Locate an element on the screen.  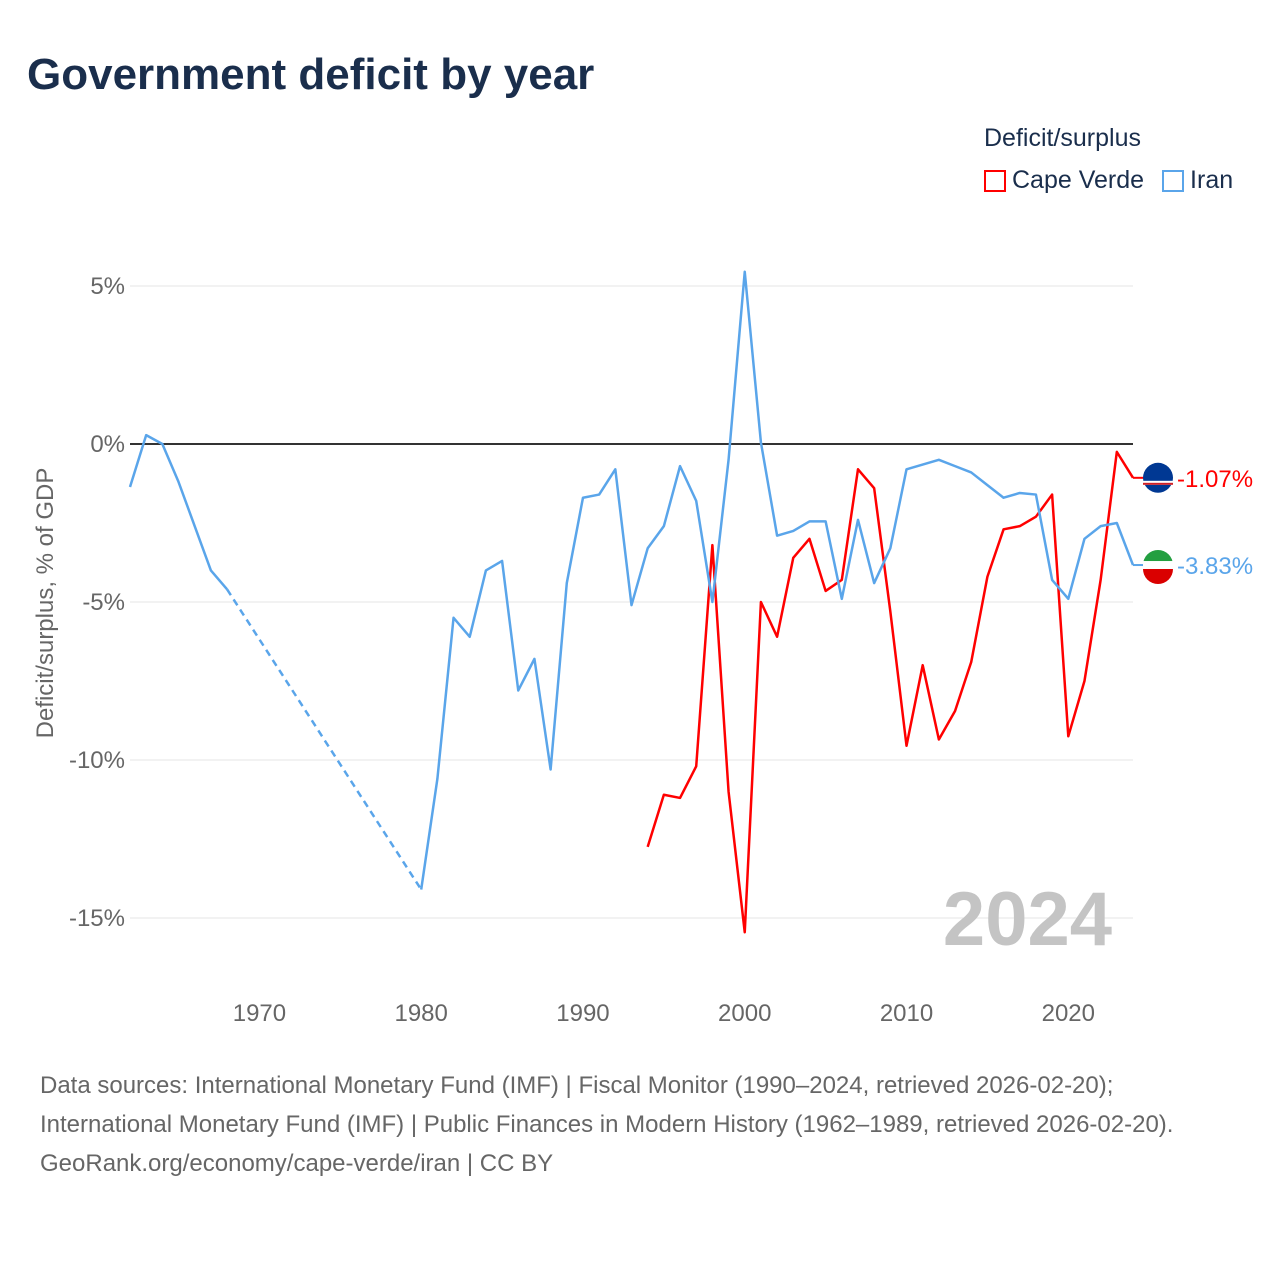
x-tick-label: 2020 is located at coordinates (1068, 1013).